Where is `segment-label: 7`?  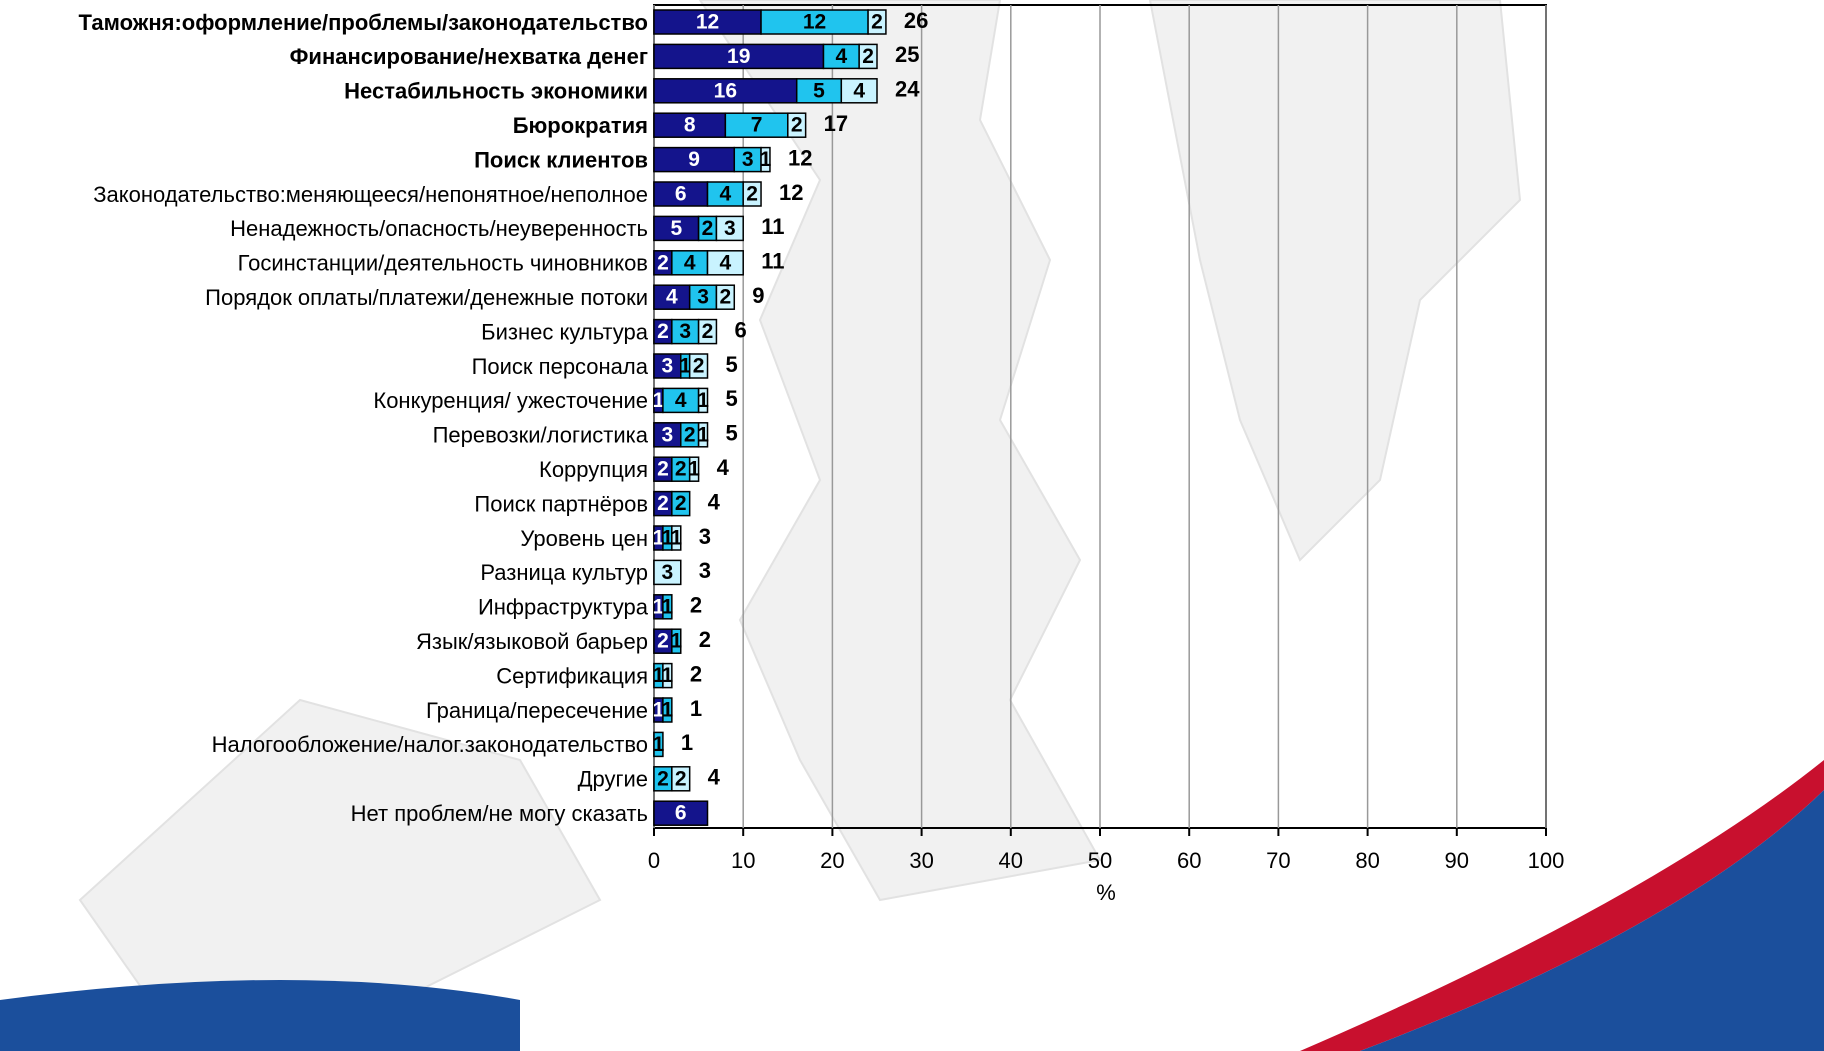
segment-label: 7 is located at coordinates (757, 125).